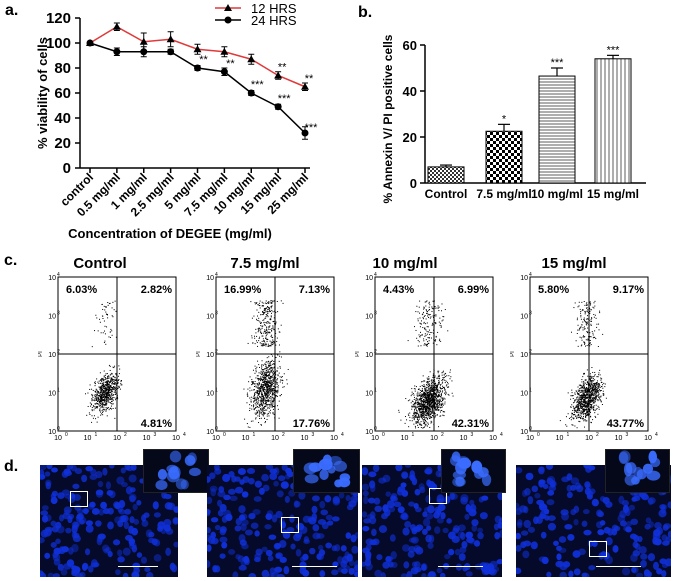 The width and height of the screenshot is (676, 581). I want to click on data-point, so click(251, 59).